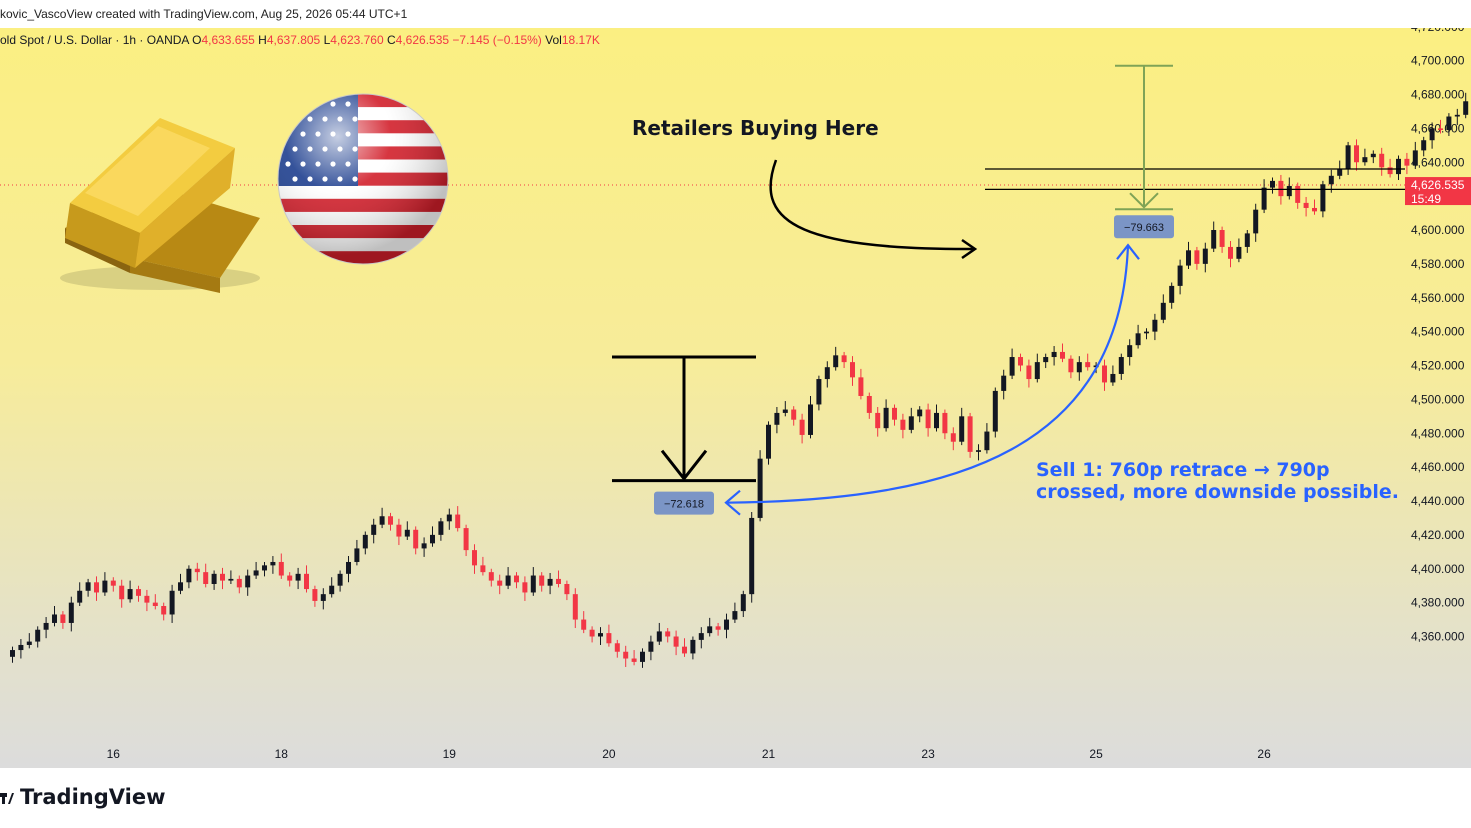 This screenshot has width=1471, height=828. I want to click on tradingview-logo: TradingView, so click(82, 797).